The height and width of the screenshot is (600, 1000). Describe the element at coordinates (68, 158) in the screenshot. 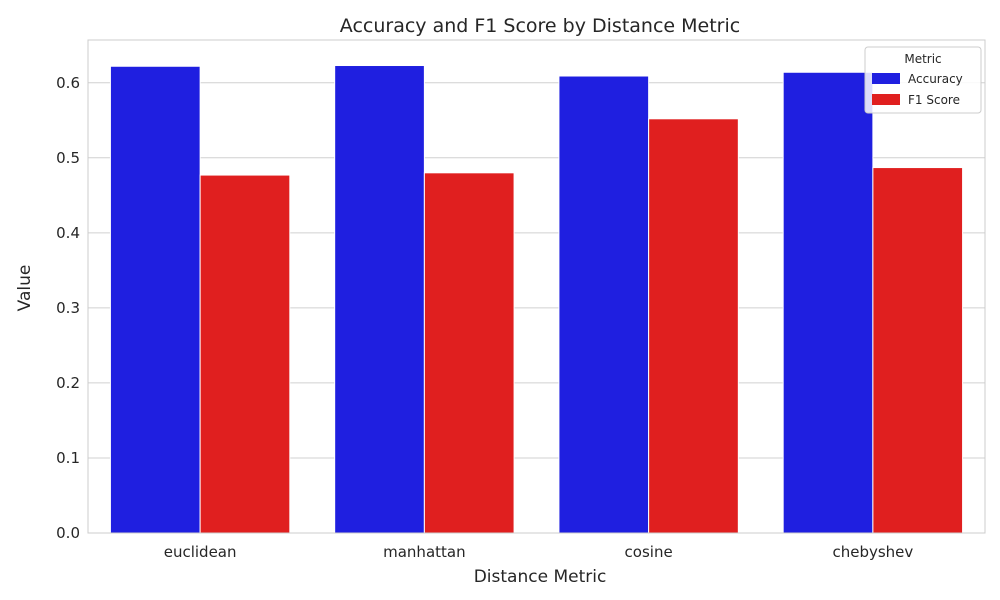

I see `y-tick-label: 0.5` at that location.